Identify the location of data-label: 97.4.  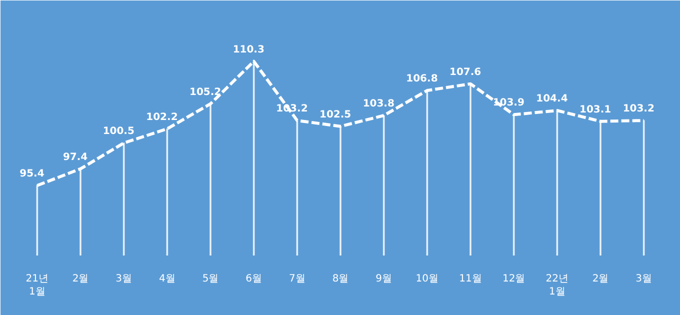
(75, 157).